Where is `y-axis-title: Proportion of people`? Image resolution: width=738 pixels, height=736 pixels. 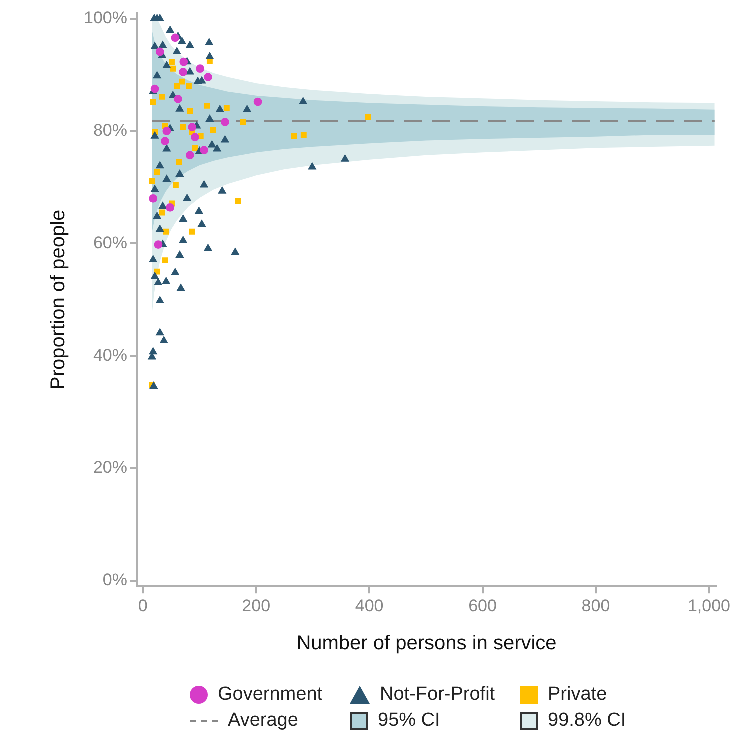
y-axis-title: Proportion of people is located at coordinates (59, 300).